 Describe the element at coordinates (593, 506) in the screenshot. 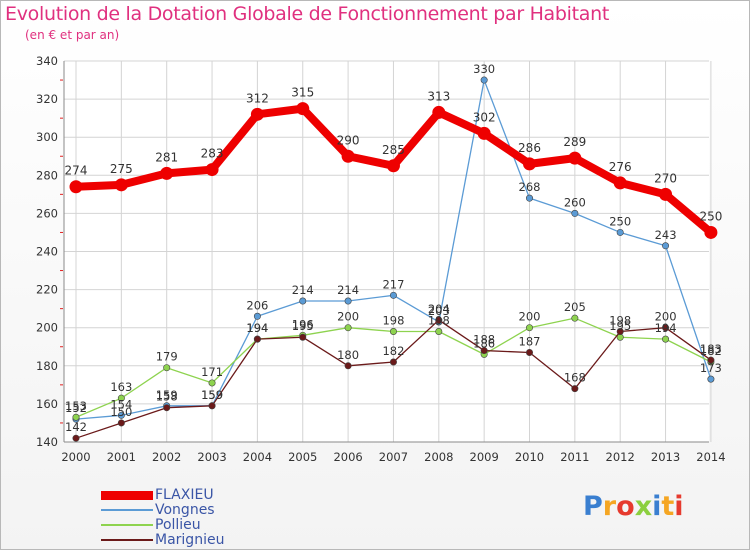

I see `logo-letter: P` at that location.